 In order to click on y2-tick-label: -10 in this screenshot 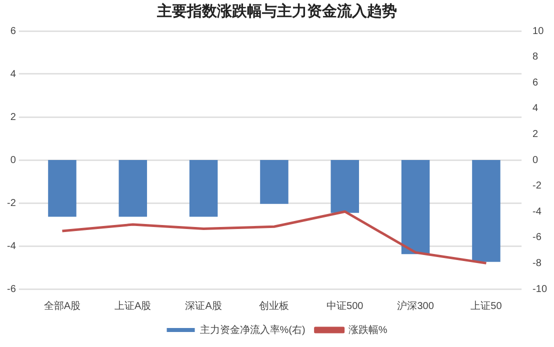, I will do `click(540, 289)`.